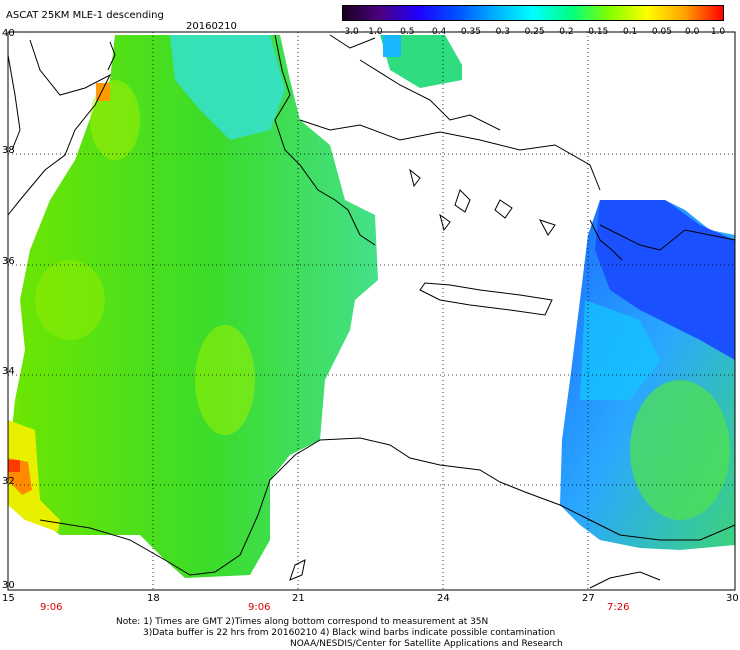  I want to click on map-title: ASCAT 25KM MLE-1 descending, so click(85, 15).